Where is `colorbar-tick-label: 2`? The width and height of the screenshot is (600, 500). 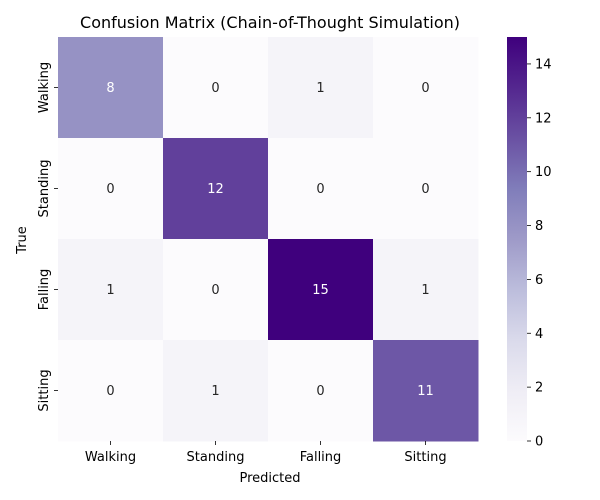 colorbar-tick-label: 2 is located at coordinates (539, 388).